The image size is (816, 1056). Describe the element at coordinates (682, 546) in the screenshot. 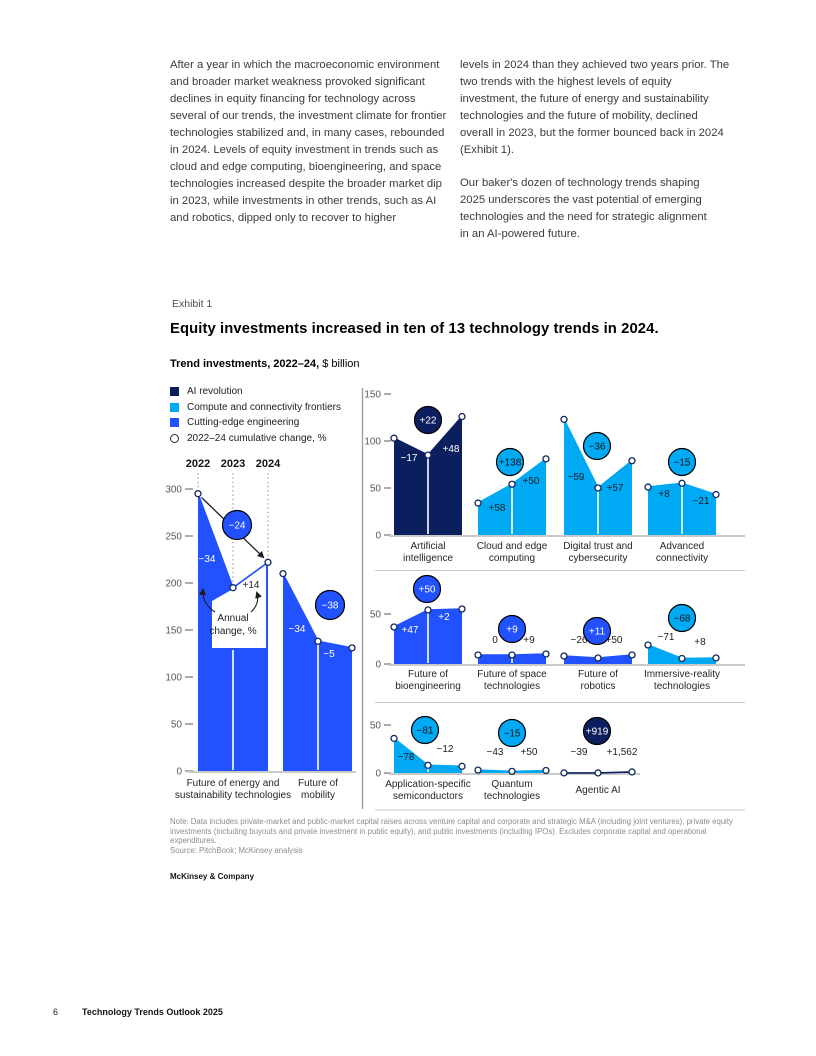

I see `chart-label: Advanced` at that location.